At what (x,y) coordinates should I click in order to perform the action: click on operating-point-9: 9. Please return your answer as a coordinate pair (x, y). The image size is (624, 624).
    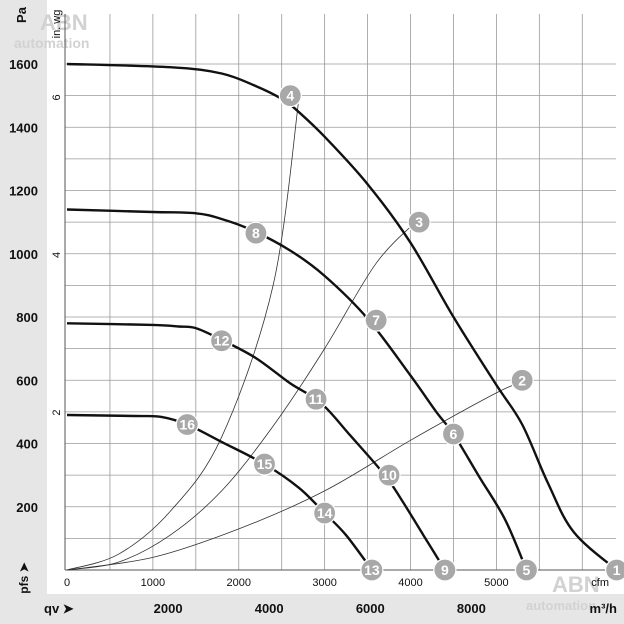
    Looking at the image, I should click on (445, 570).